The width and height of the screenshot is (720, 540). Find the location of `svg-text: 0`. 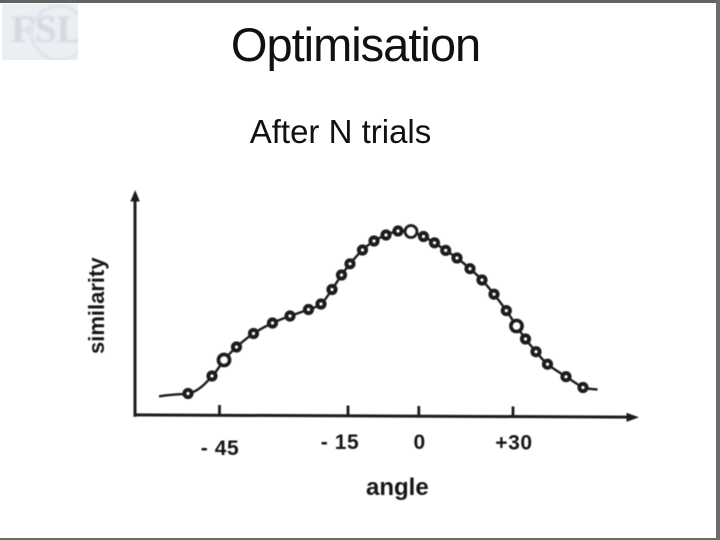

svg-text: 0 is located at coordinates (420, 442).